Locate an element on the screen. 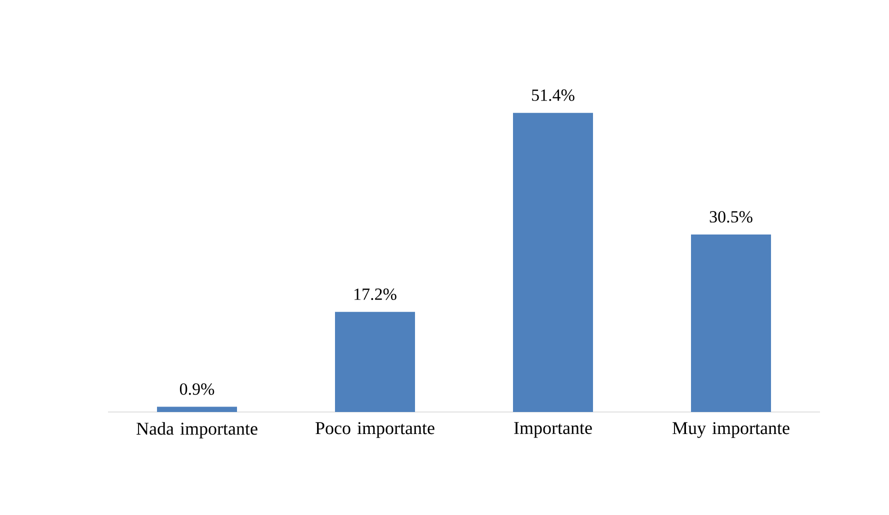  data-label: 17.2% is located at coordinates (375, 294).